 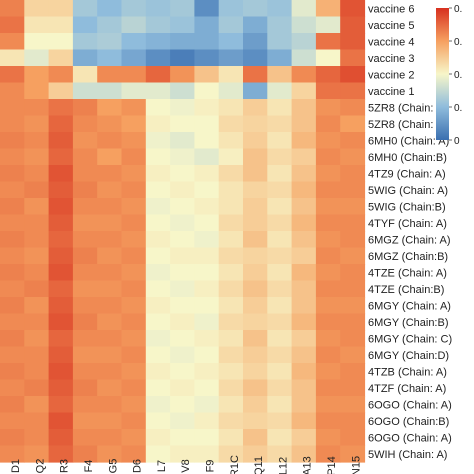 What do you see at coordinates (235, 464) in the screenshot?
I see `column-label: R1C` at bounding box center [235, 464].